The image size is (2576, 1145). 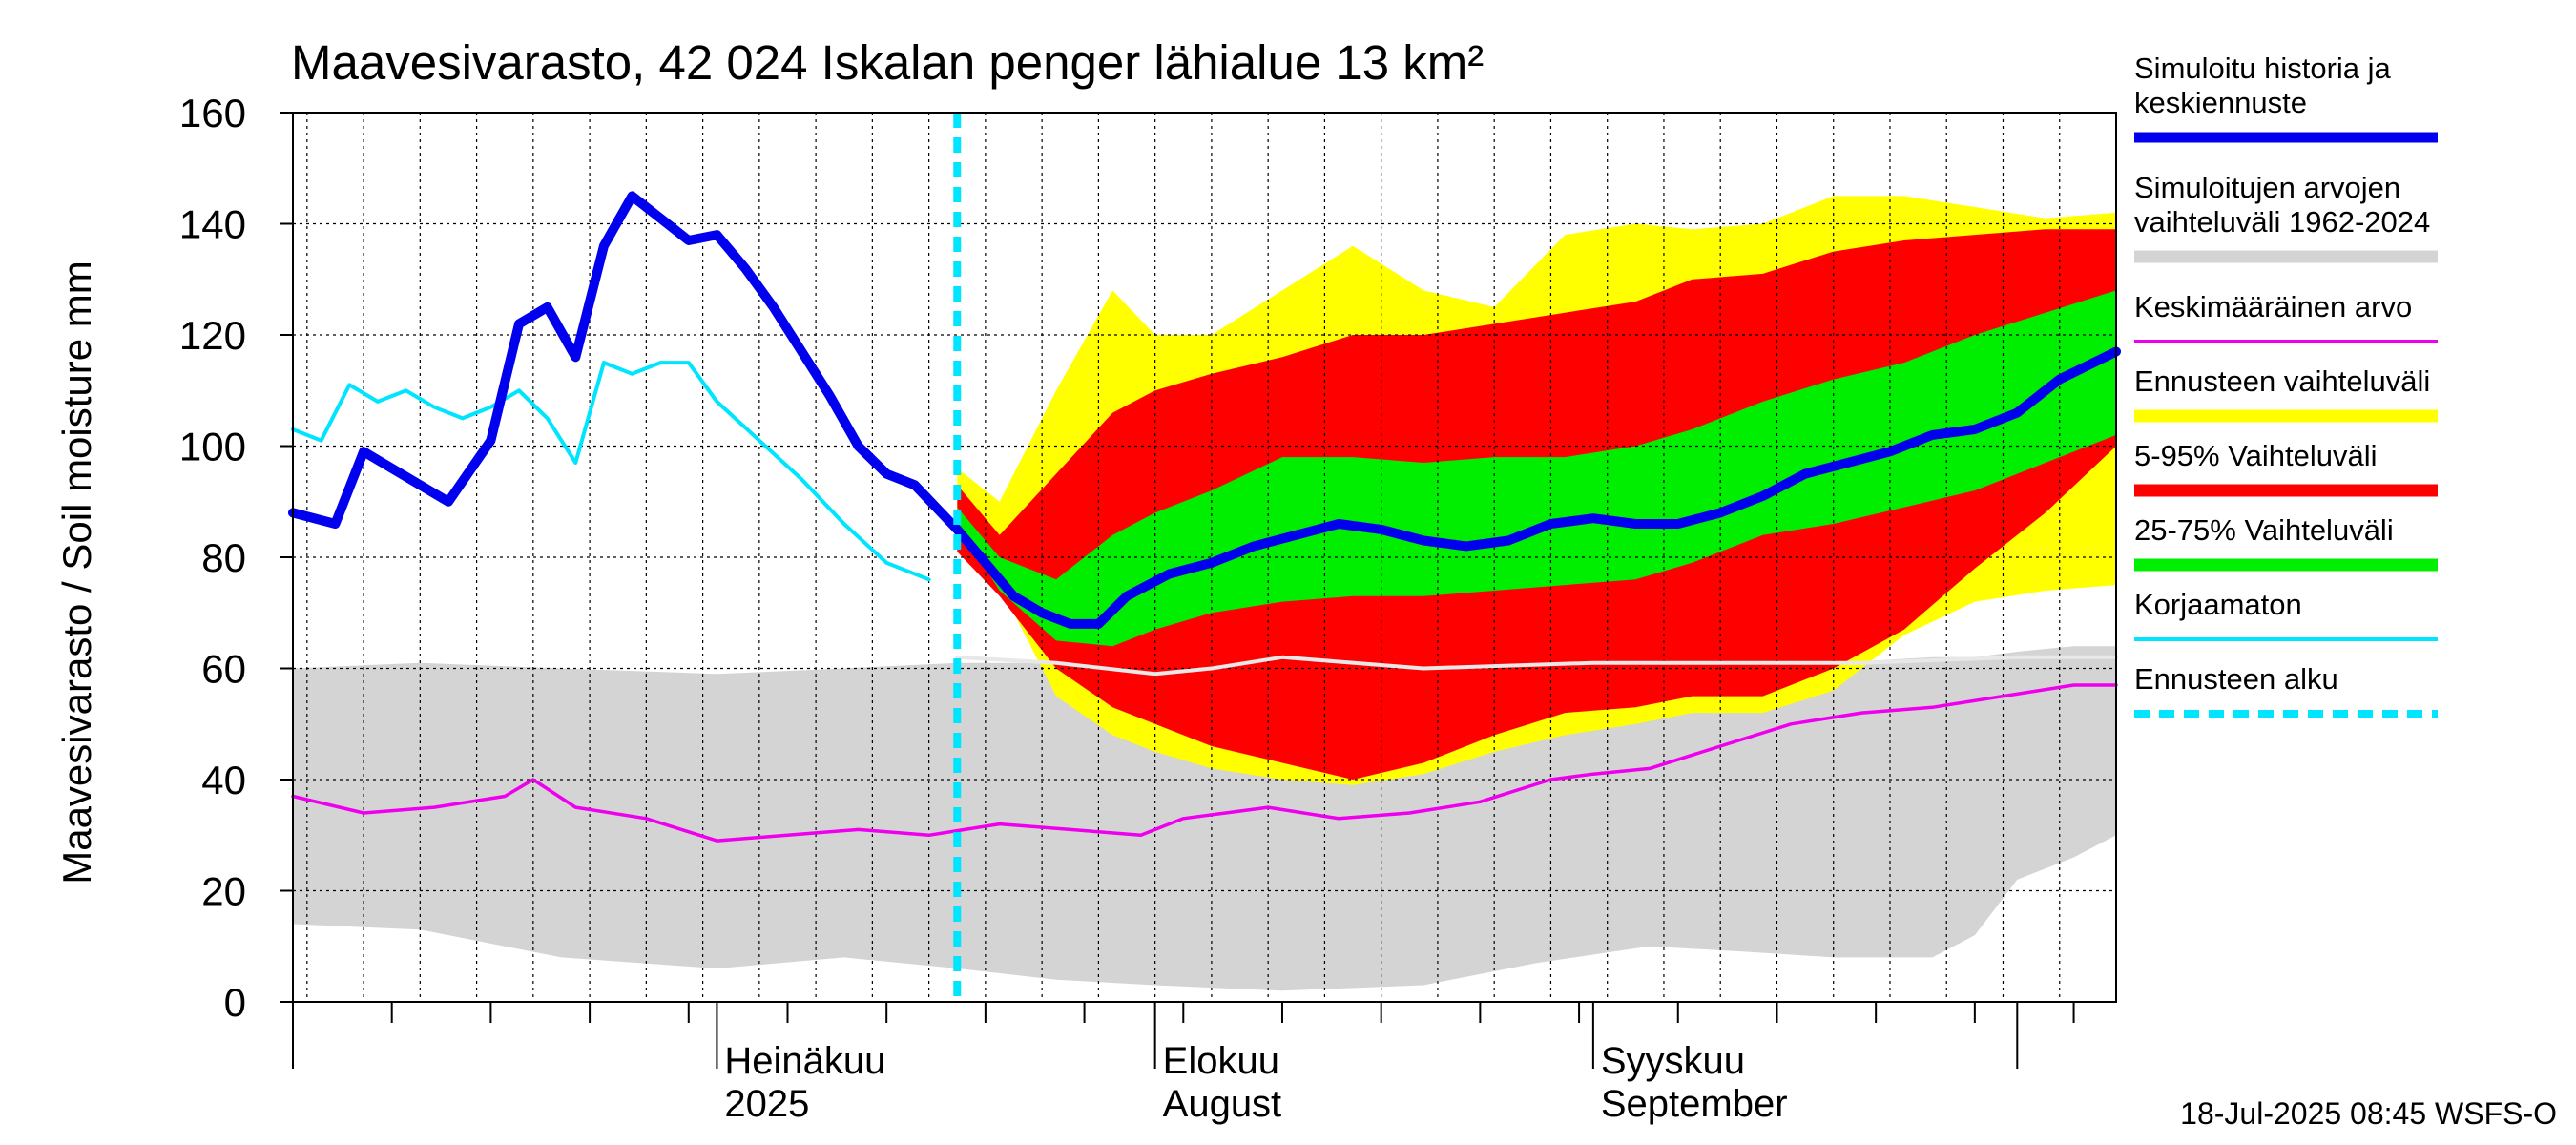 I want to click on legend-label: Keskimääräinen arvo, so click(x=2273, y=307).